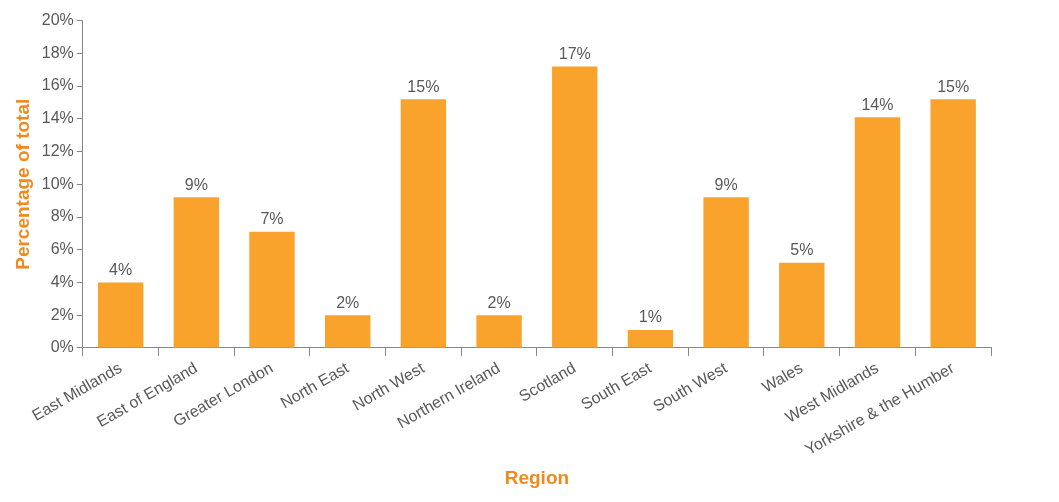 The image size is (1059, 502). Describe the element at coordinates (650, 317) in the screenshot. I see `data-label: 1%` at that location.